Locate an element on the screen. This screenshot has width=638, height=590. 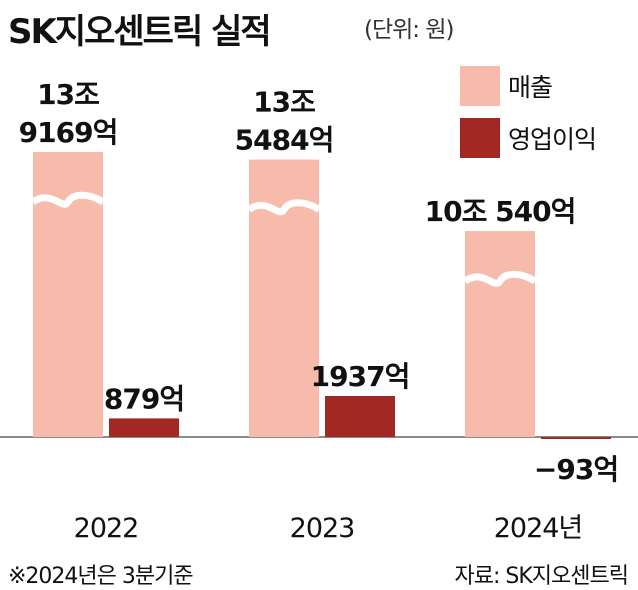
revenue-bar-break-2023 is located at coordinates (283, 207).